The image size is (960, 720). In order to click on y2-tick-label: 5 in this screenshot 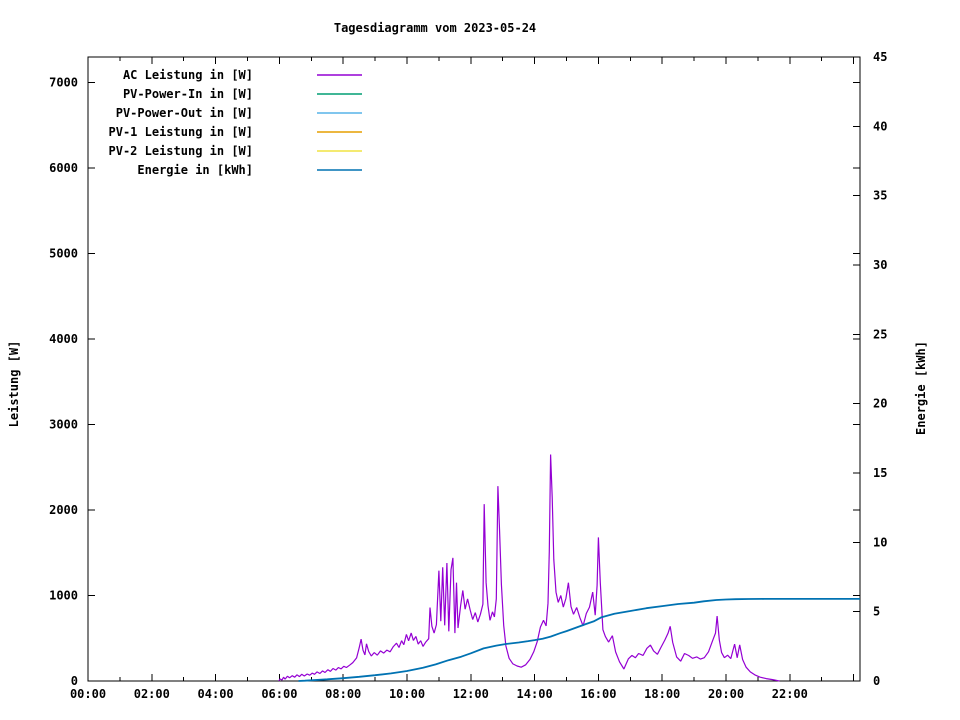, I will do `click(876, 612)`.